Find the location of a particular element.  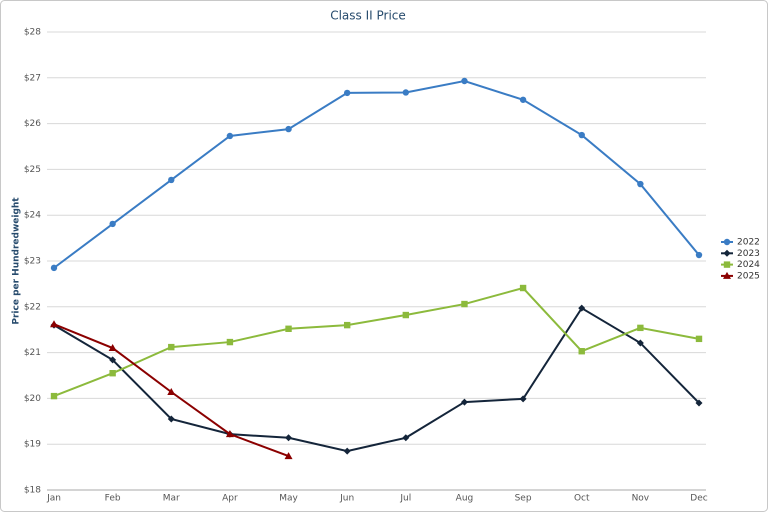

x-tick-label: Jun is located at coordinates (346, 499).